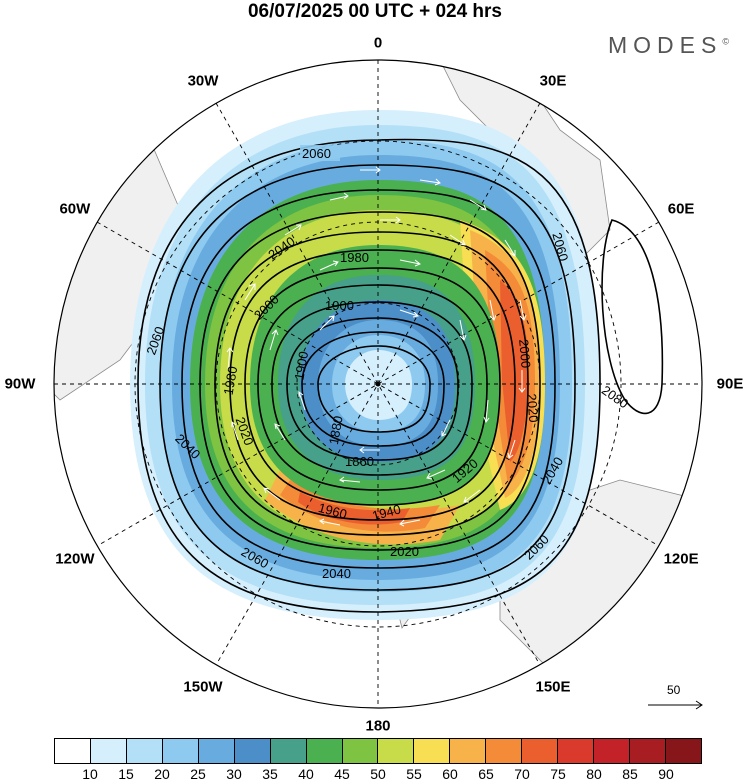 This screenshot has width=750, height=782. I want to click on reference-vector-label: 50, so click(674, 690).